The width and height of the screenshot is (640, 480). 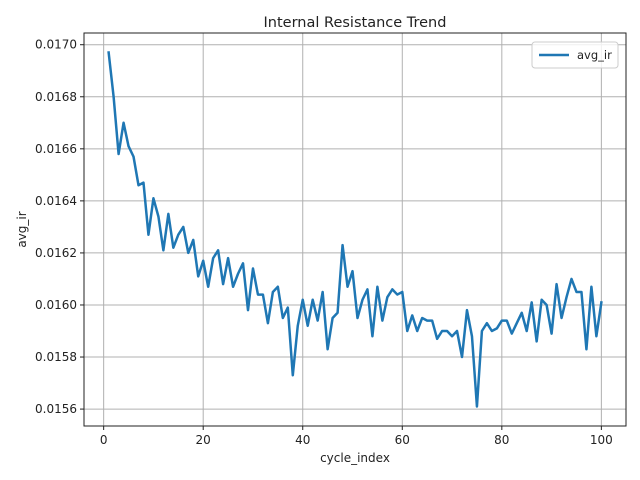 What do you see at coordinates (56, 253) in the screenshot?
I see `y-tick-label: 0.0162` at bounding box center [56, 253].